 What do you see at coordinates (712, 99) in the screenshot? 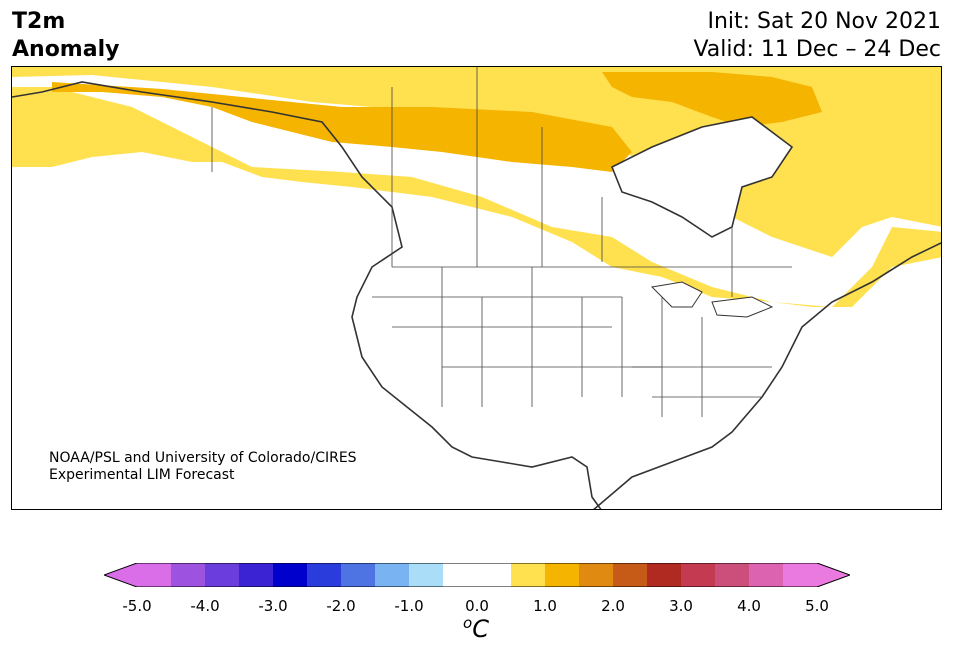
I see `anomaly-region-strong-east` at bounding box center [712, 99].